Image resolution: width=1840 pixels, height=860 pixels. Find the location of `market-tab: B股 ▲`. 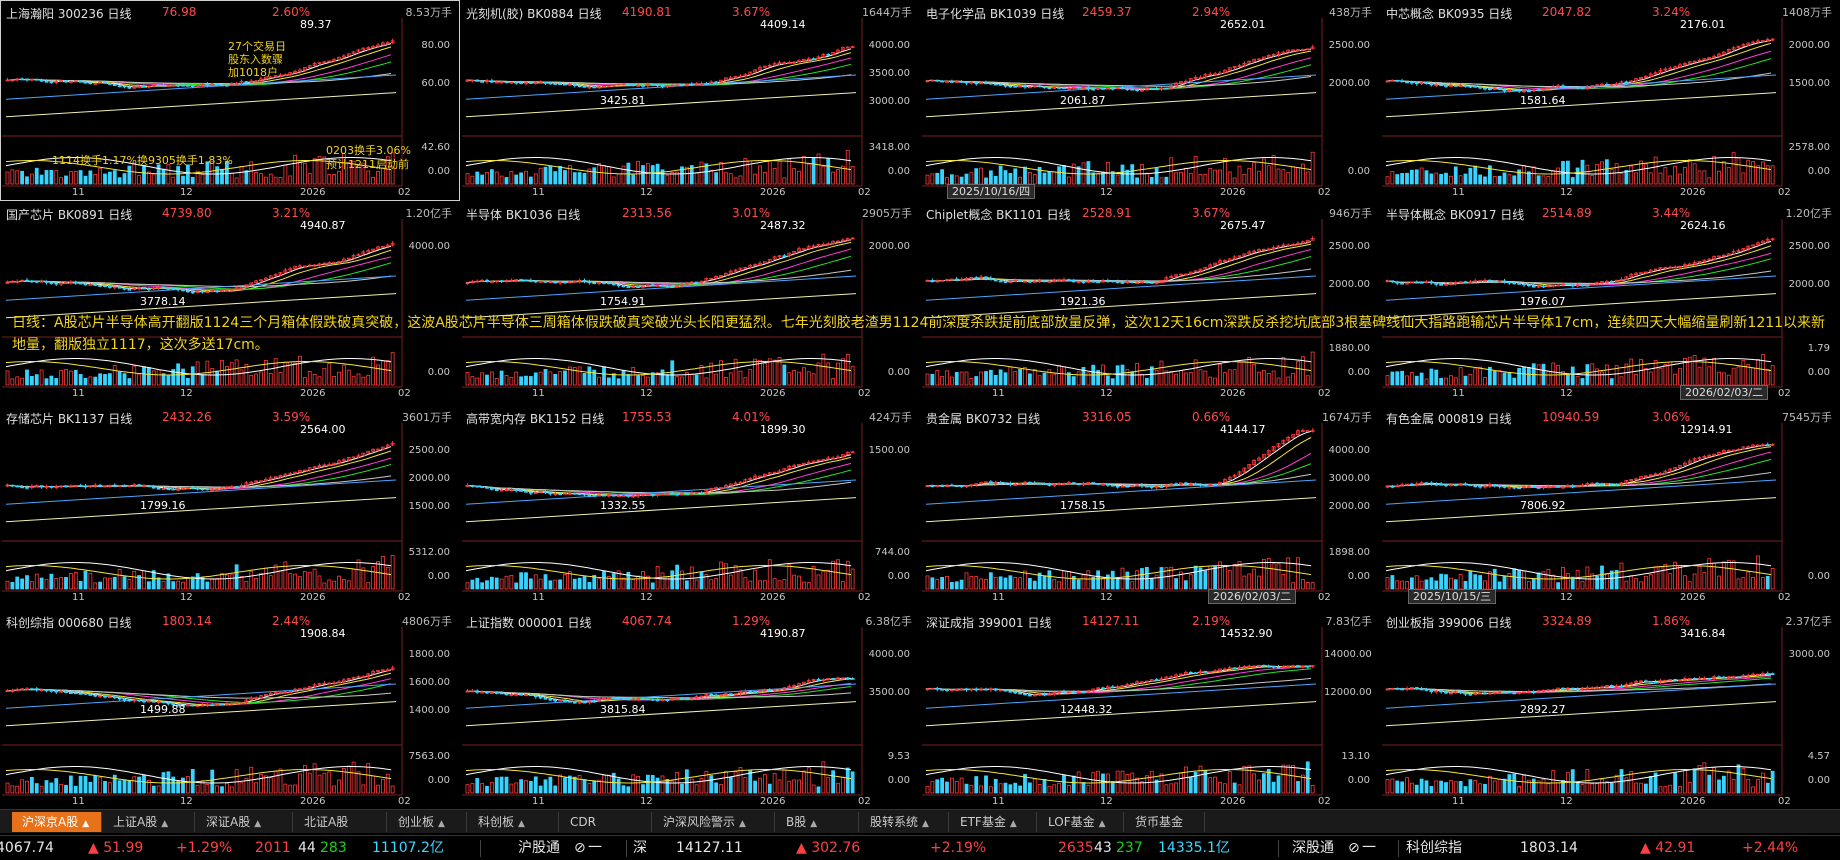

market-tab: B股 ▲ is located at coordinates (817, 822).